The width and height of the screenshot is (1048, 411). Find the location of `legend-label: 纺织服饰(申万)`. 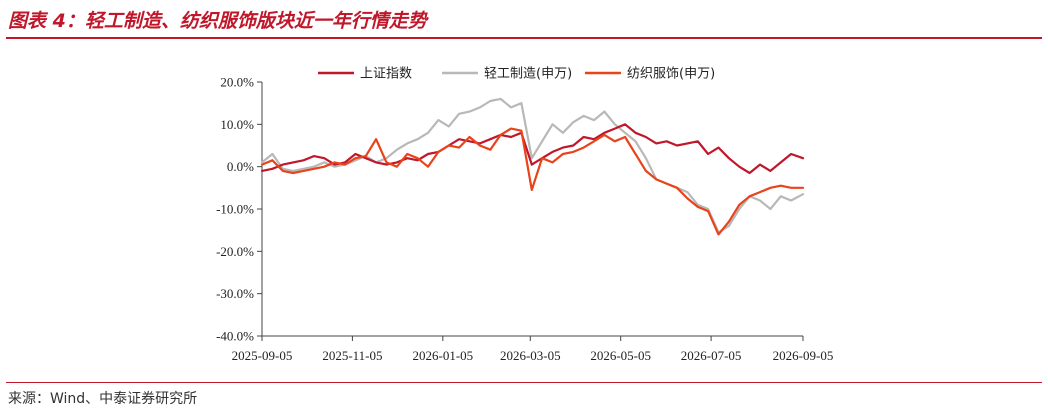

legend-label: 纺织服饰(申万) is located at coordinates (671, 74).